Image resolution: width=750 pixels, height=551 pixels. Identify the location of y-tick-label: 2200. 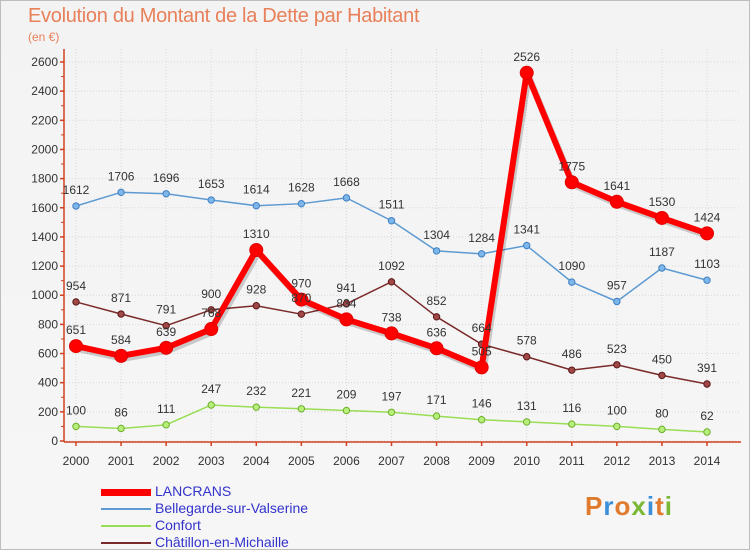
(44, 120).